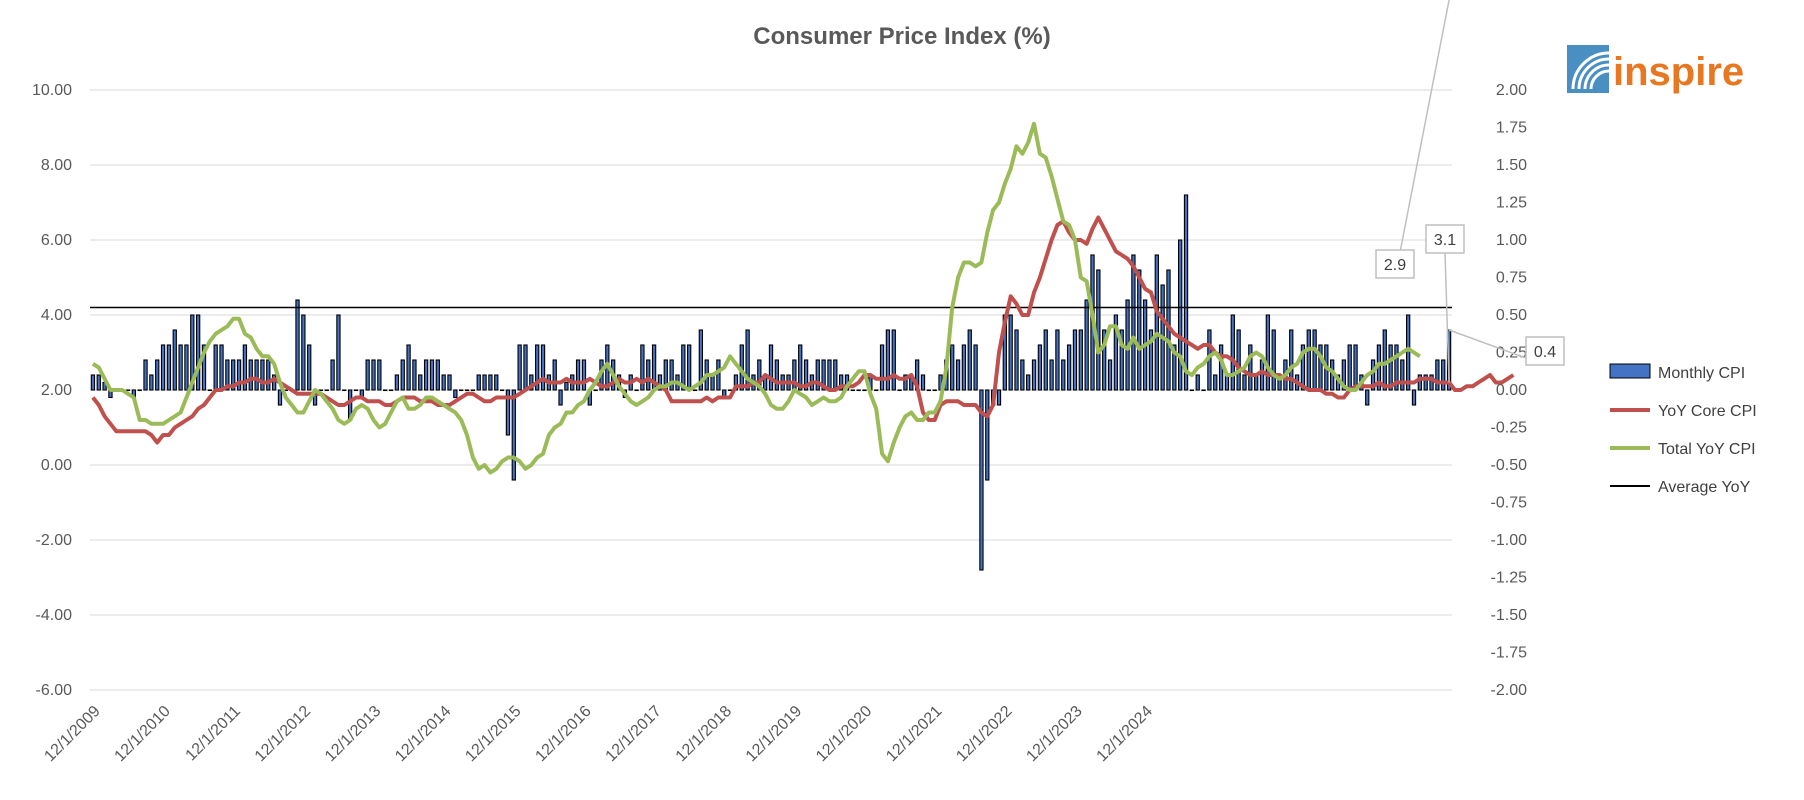 The image size is (1804, 800). What do you see at coordinates (1509, 690) in the screenshot?
I see `right-tick-label: -2.00` at bounding box center [1509, 690].